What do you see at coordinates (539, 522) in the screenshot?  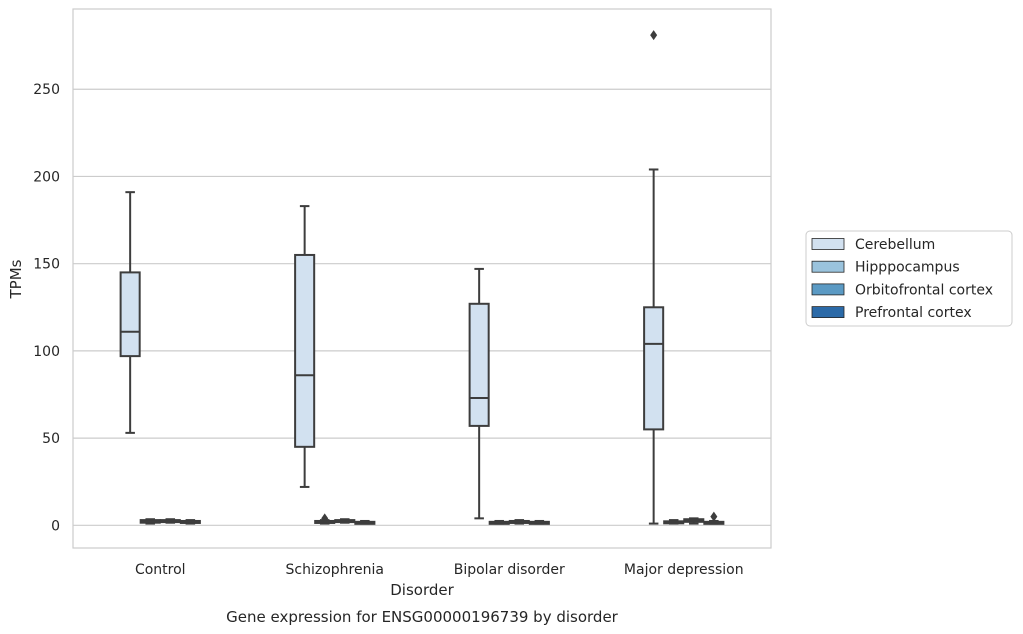 I see `box-prefrontal-cortex-bipolar-disorder` at bounding box center [539, 522].